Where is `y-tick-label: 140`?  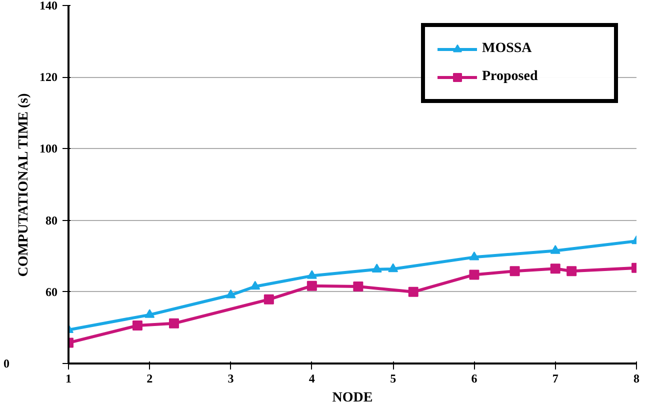
y-tick-label: 140 is located at coordinates (49, 6).